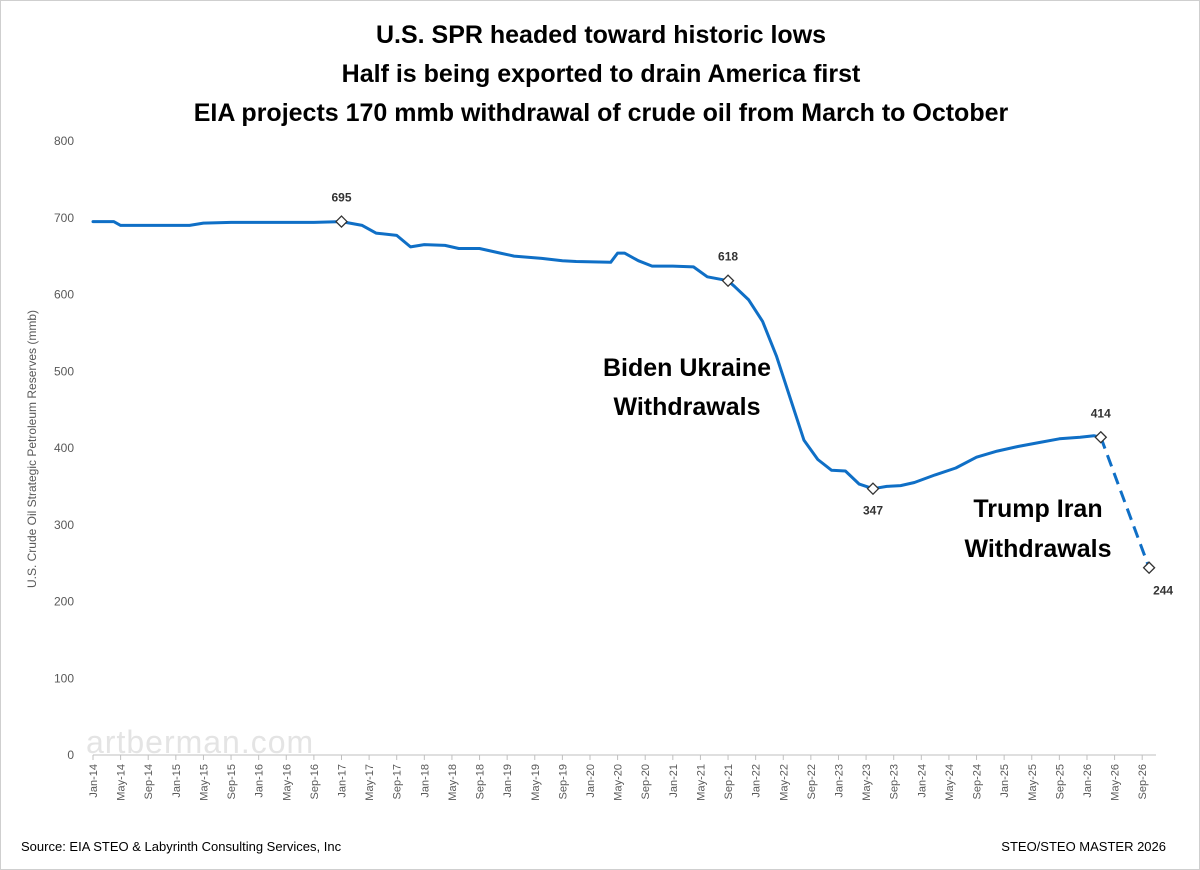 This screenshot has width=1200, height=870. Describe the element at coordinates (122, 782) in the screenshot. I see `x-tick-label: May-14` at that location.